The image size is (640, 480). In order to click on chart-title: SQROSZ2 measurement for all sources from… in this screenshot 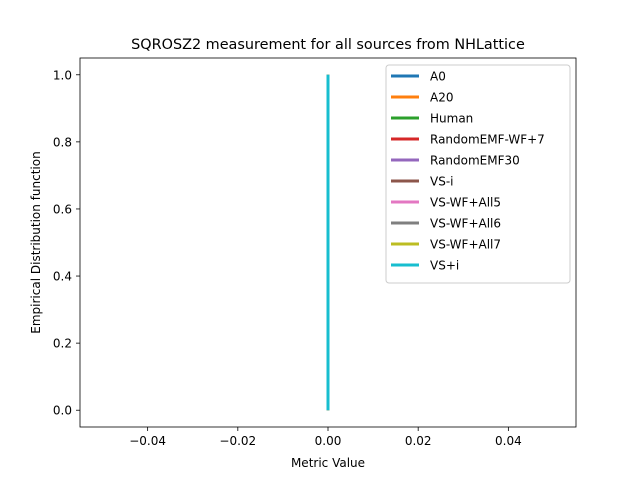, I will do `click(328, 45)`.